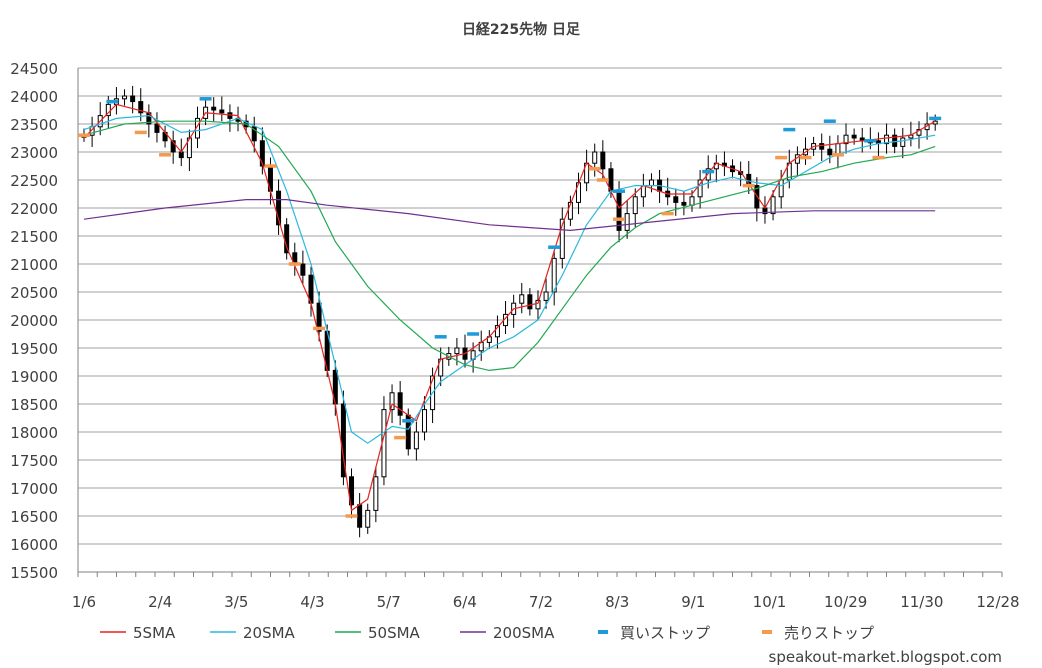  Describe the element at coordinates (34, 433) in the screenshot. I see `y-tick-label: 18000` at that location.